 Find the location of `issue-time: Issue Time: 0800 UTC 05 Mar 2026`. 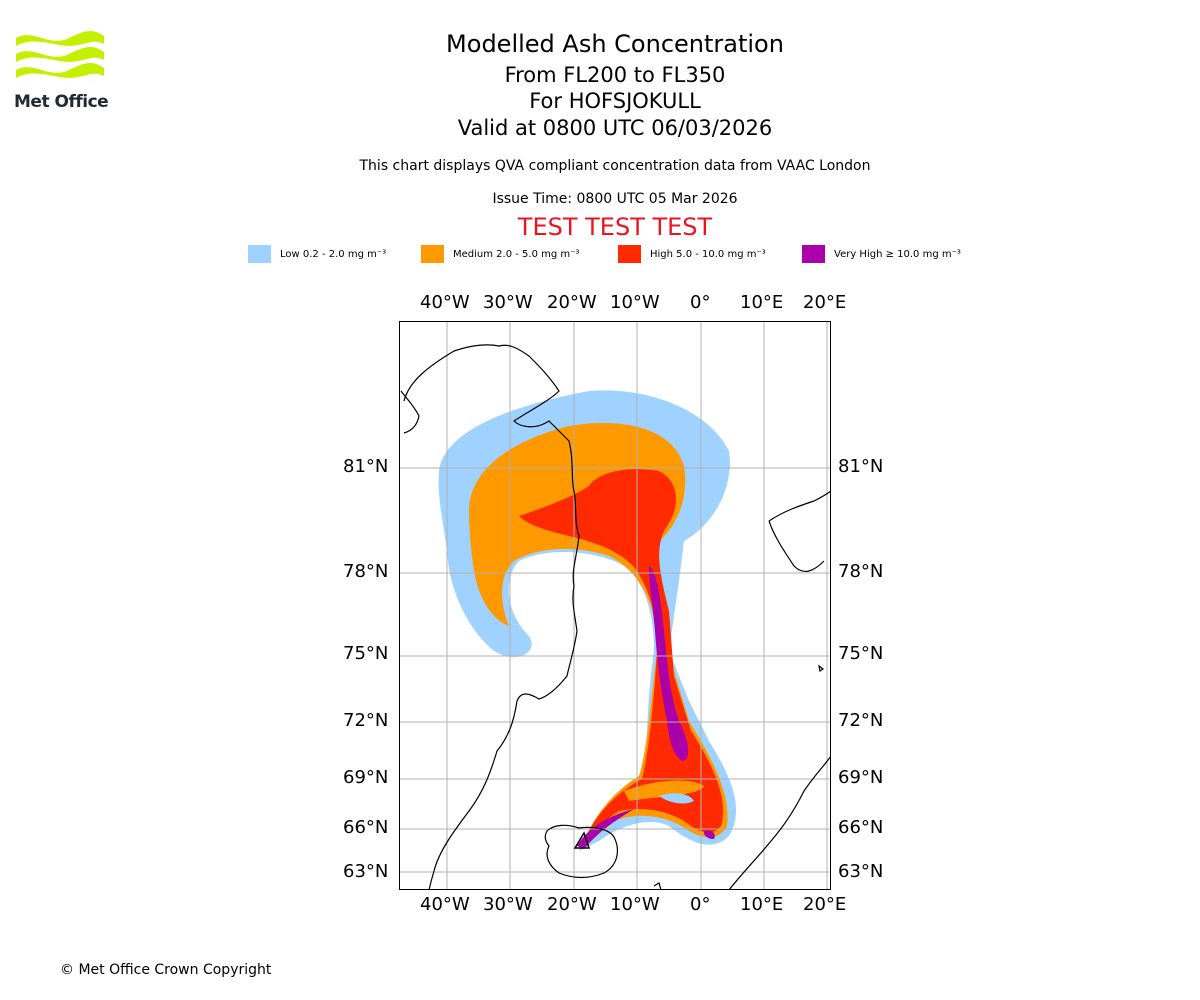

issue-time: Issue Time: 0800 UTC 05 Mar 2026 is located at coordinates (615, 199).